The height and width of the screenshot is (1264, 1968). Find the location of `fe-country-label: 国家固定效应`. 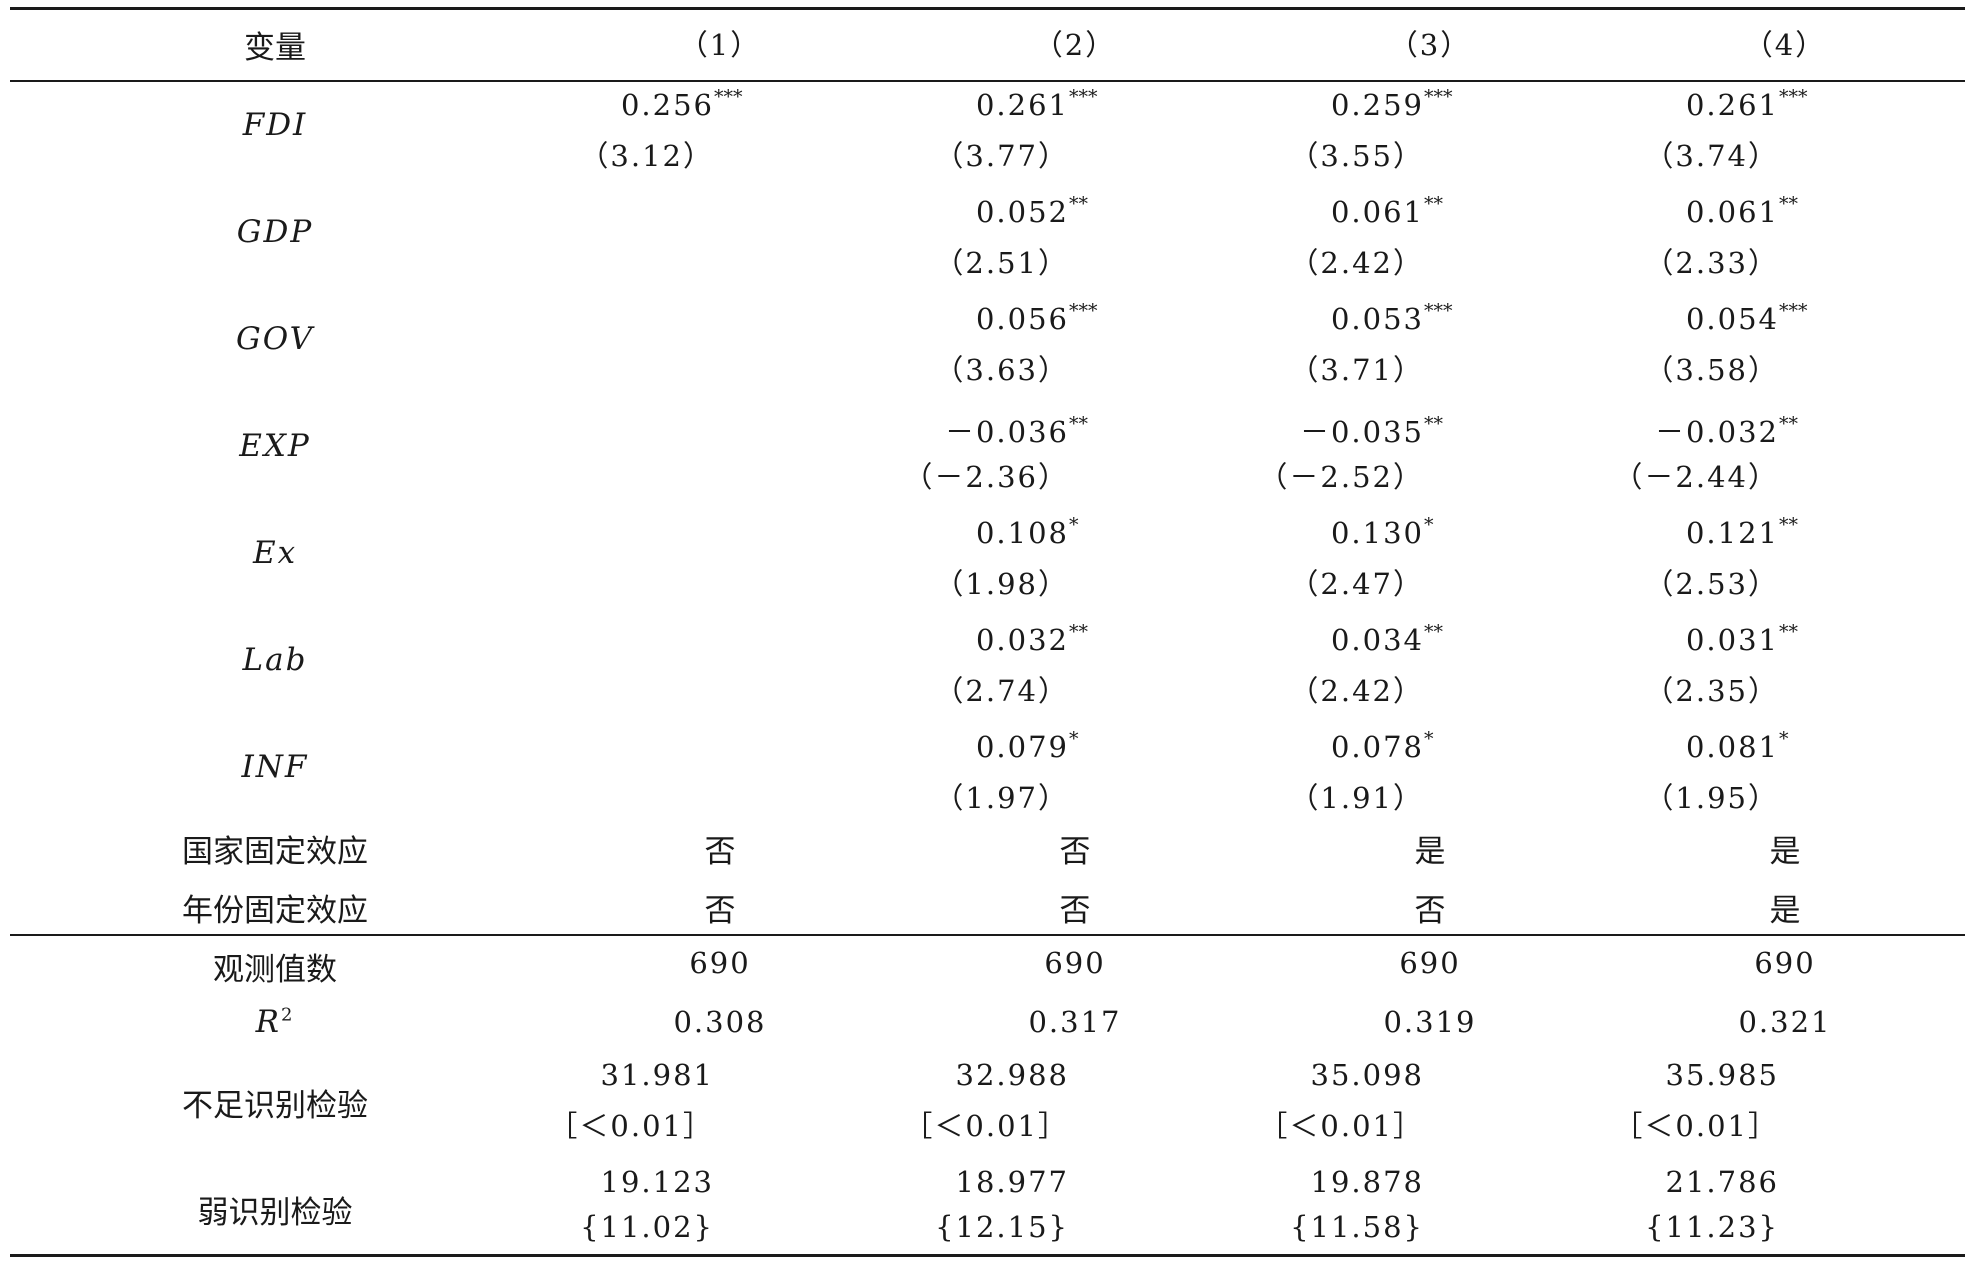

fe-country-label: 国家固定效应 is located at coordinates (275, 852).